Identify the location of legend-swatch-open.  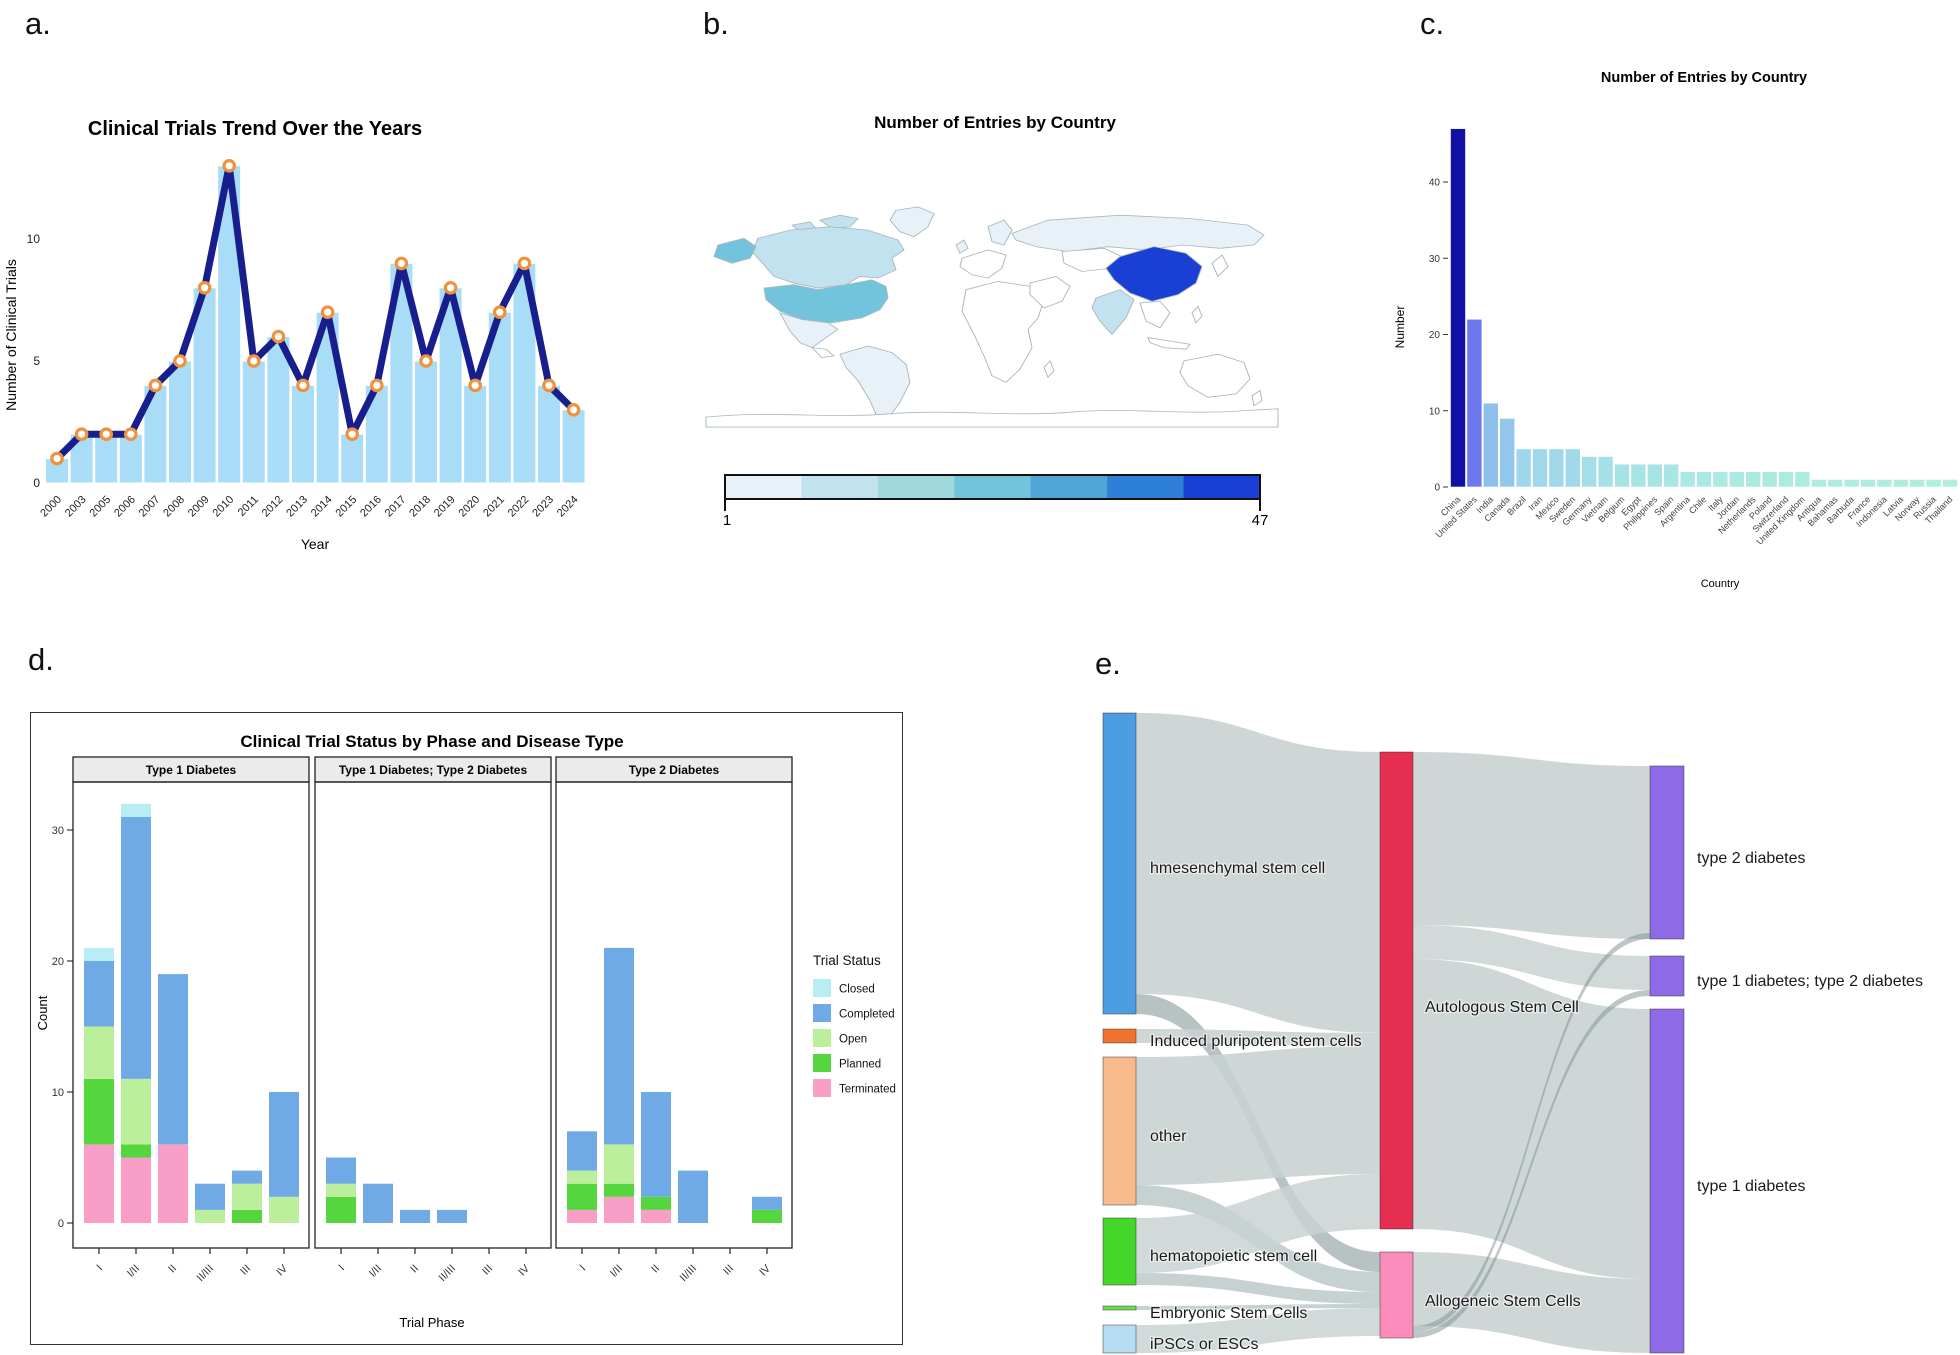
(822, 1038).